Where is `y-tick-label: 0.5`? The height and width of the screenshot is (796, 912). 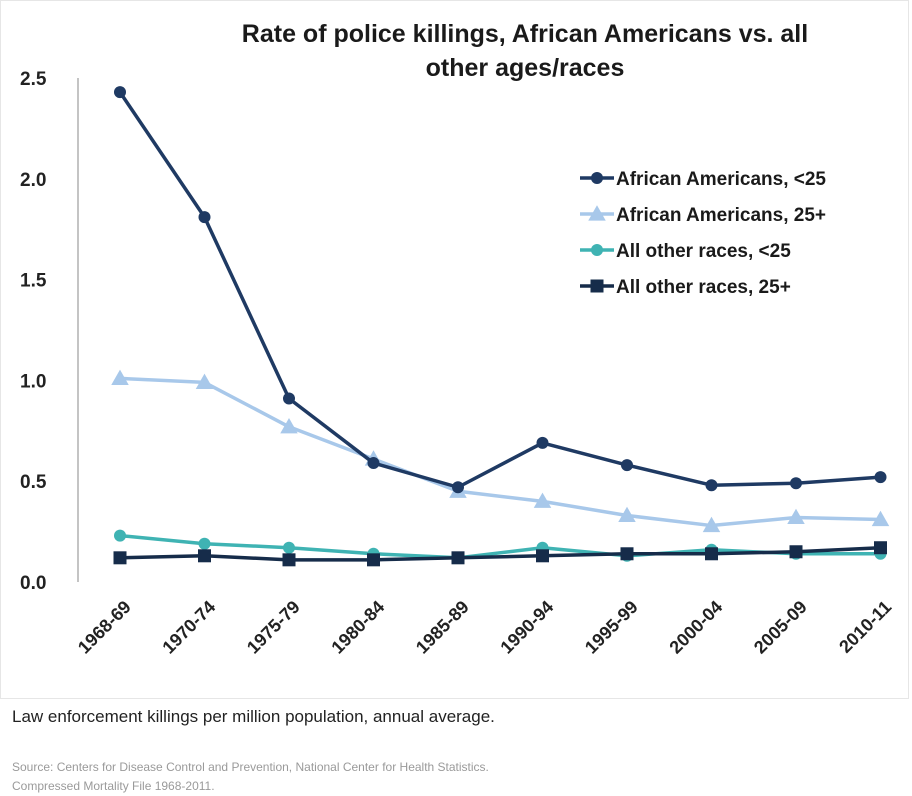 y-tick-label: 0.5 is located at coordinates (33, 482).